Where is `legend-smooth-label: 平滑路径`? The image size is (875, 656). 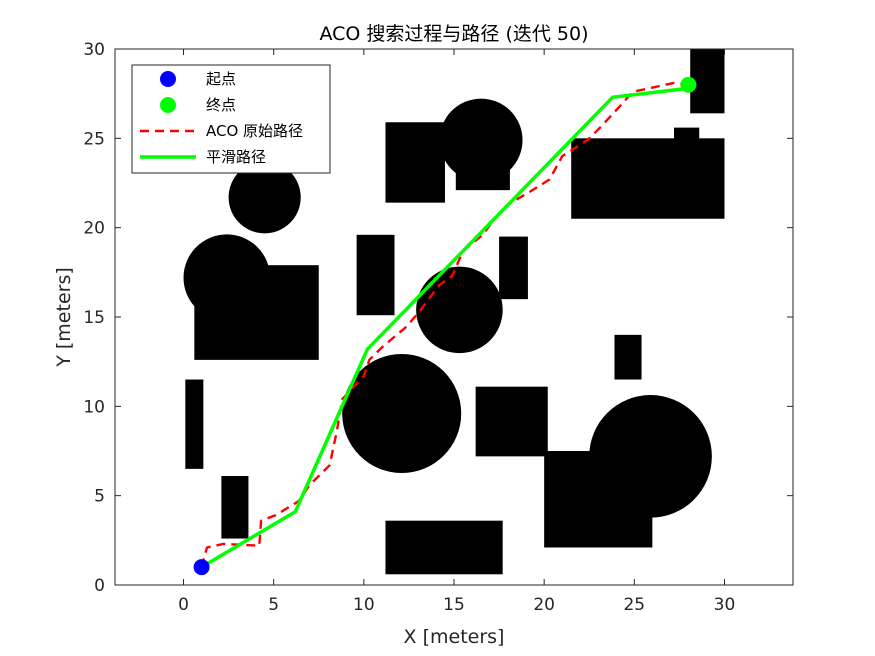
legend-smooth-label: 平滑路径 is located at coordinates (236, 157).